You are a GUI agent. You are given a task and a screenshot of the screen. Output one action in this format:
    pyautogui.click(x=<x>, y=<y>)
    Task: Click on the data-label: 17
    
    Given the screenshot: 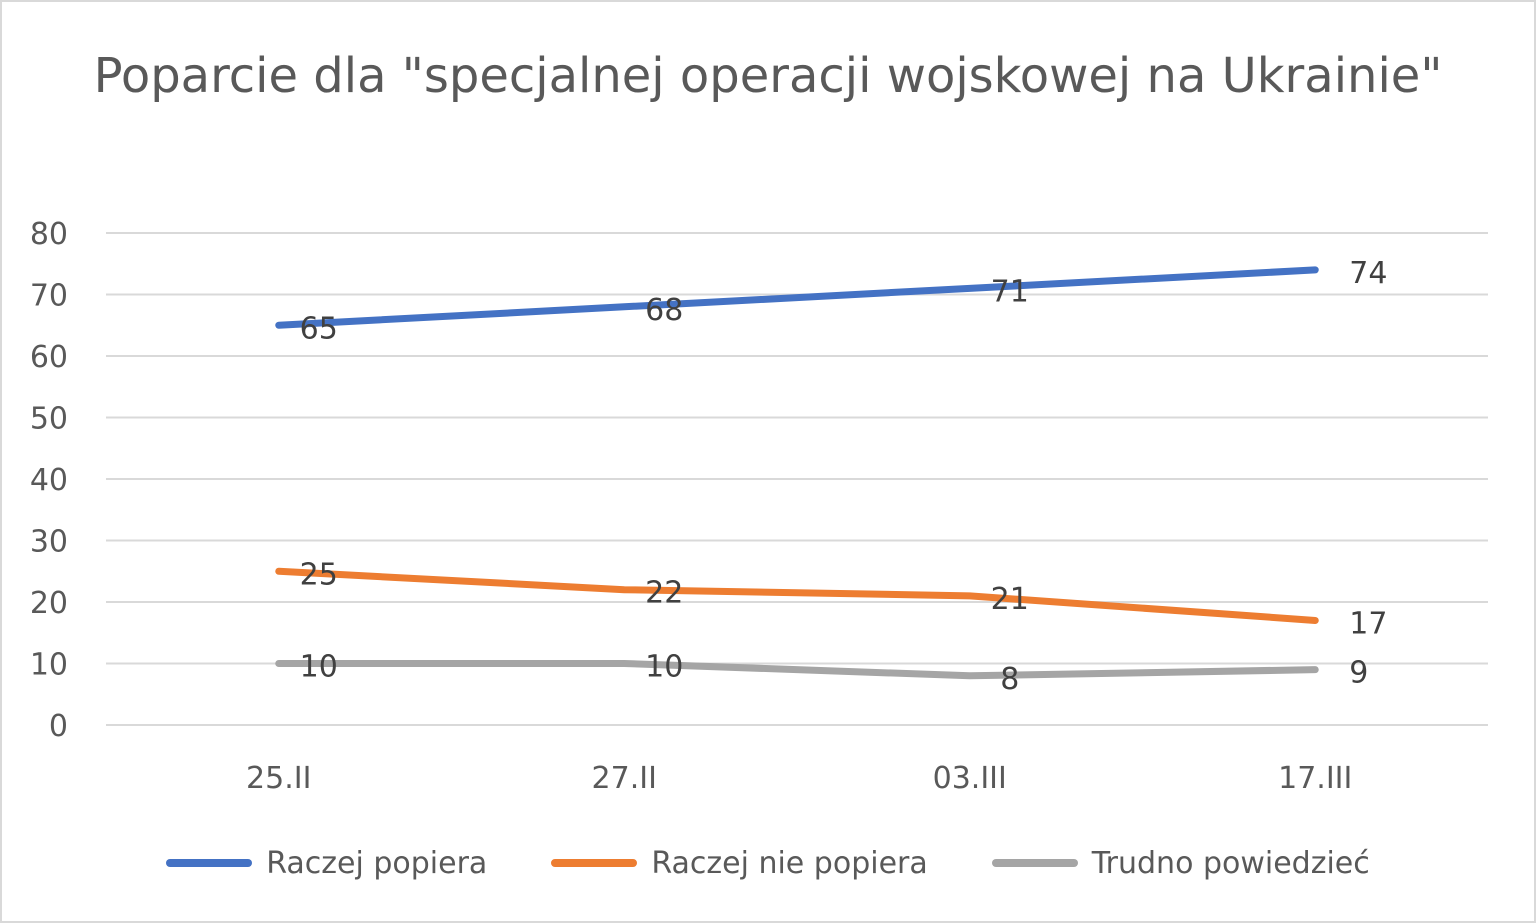 What is the action you would take?
    pyautogui.click(x=1368, y=623)
    